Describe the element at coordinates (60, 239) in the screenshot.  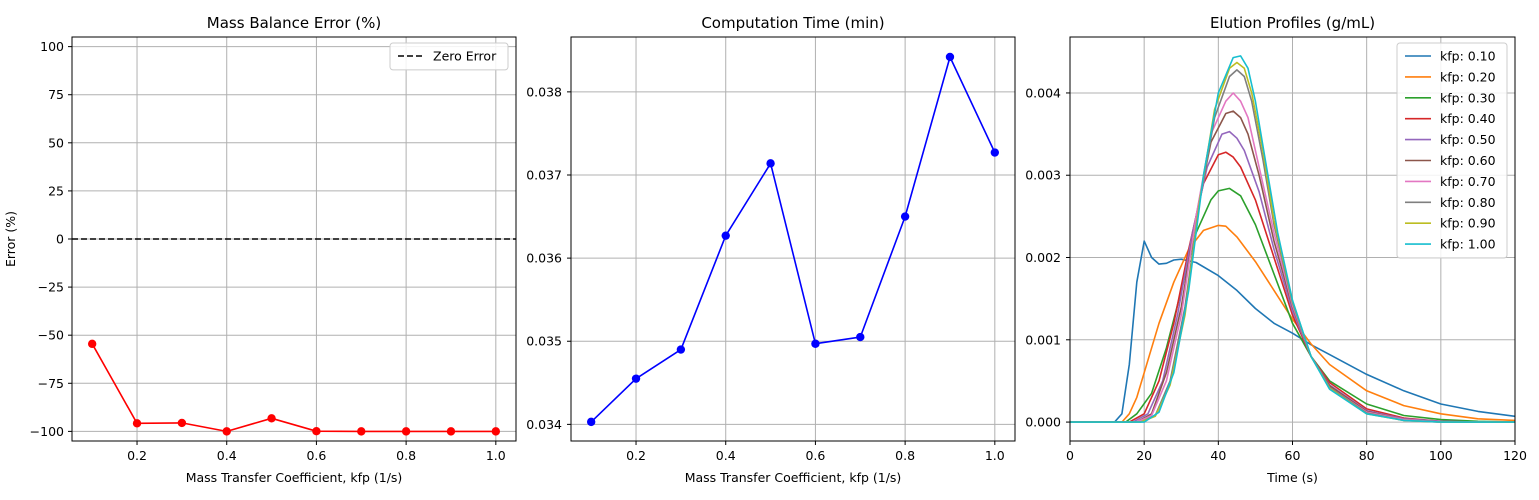
I see `y-tick-label: 0` at that location.